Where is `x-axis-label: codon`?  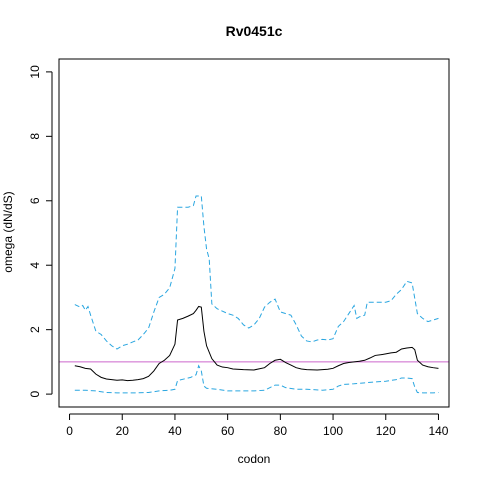 x-axis-label: codon is located at coordinates (254, 459).